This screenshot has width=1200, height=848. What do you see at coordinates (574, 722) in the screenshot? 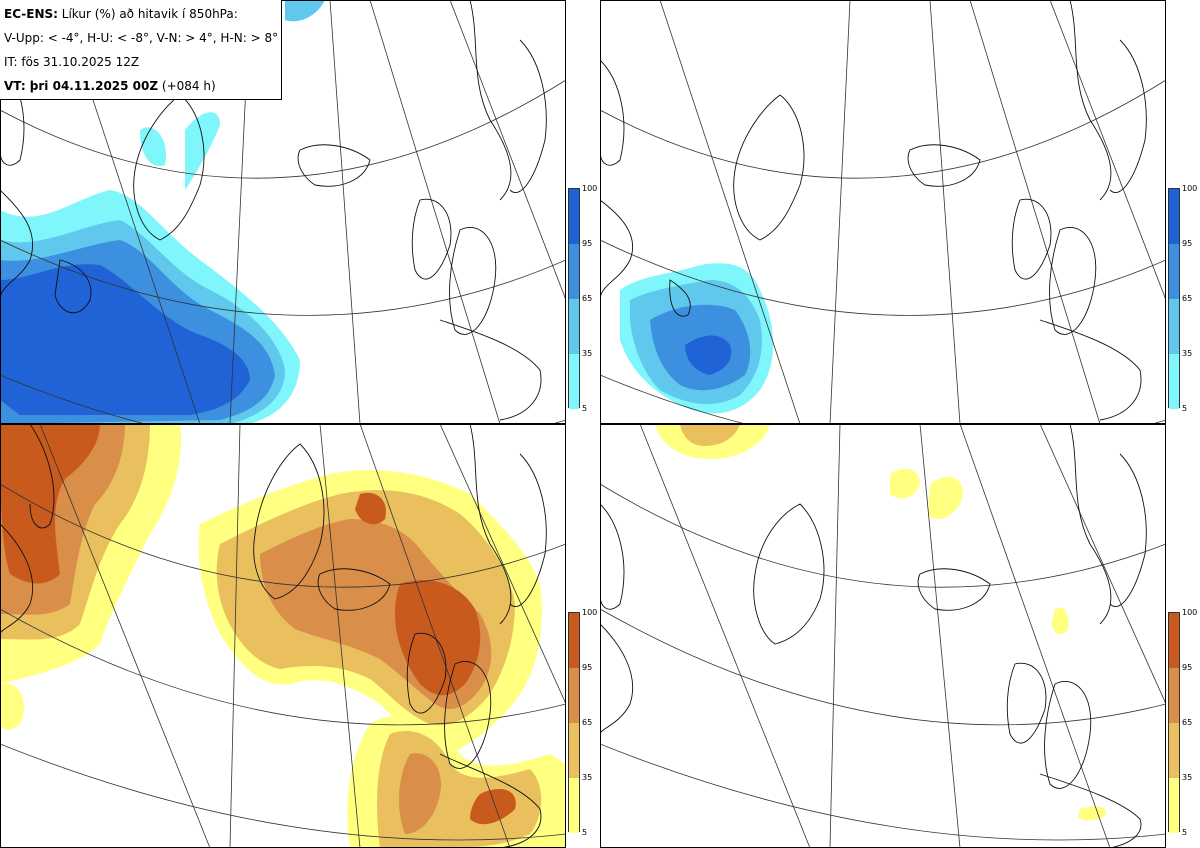
I see `colorbar-warm-left` at bounding box center [574, 722].